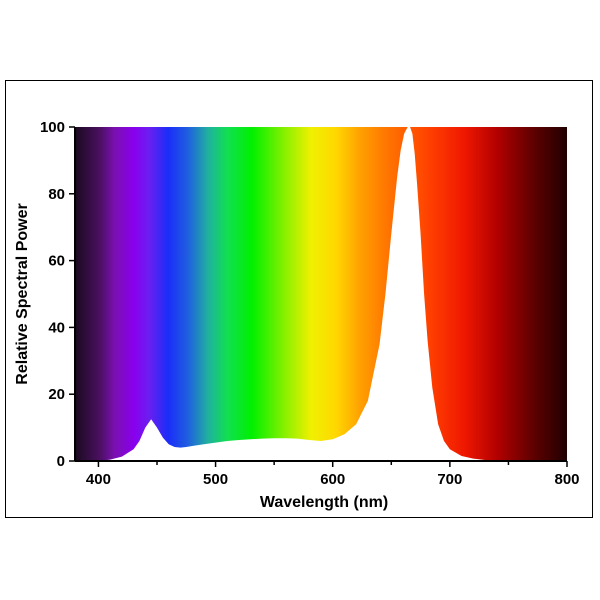 Image resolution: width=600 pixels, height=600 pixels. What do you see at coordinates (57, 294) in the screenshot?
I see `y-axis-ticks: 0 20 40 60 80 100` at bounding box center [57, 294].